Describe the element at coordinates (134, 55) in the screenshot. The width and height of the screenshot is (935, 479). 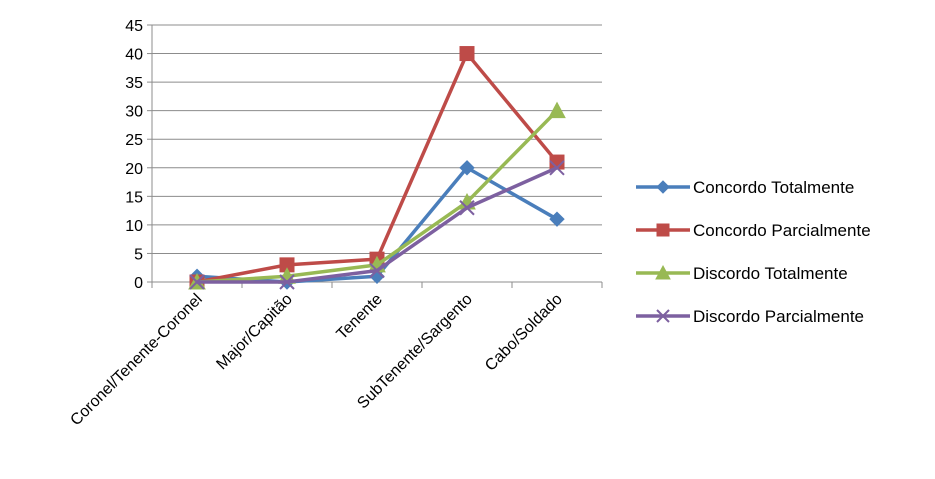
I see `y-tick-label: 40` at that location.